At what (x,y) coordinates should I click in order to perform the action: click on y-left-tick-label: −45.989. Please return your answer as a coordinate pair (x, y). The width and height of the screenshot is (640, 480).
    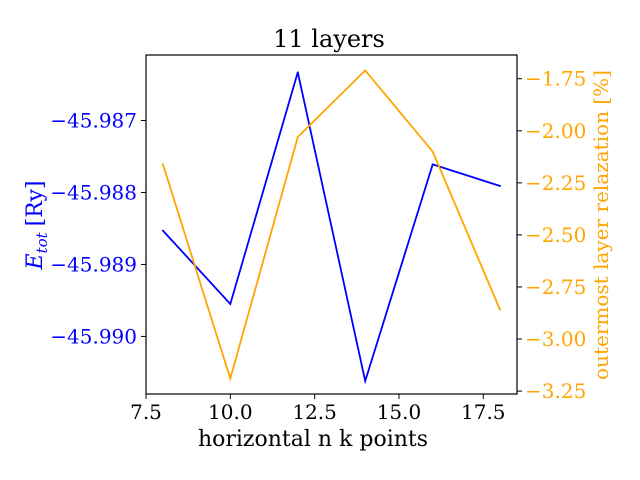
    Looking at the image, I should click on (93, 264).